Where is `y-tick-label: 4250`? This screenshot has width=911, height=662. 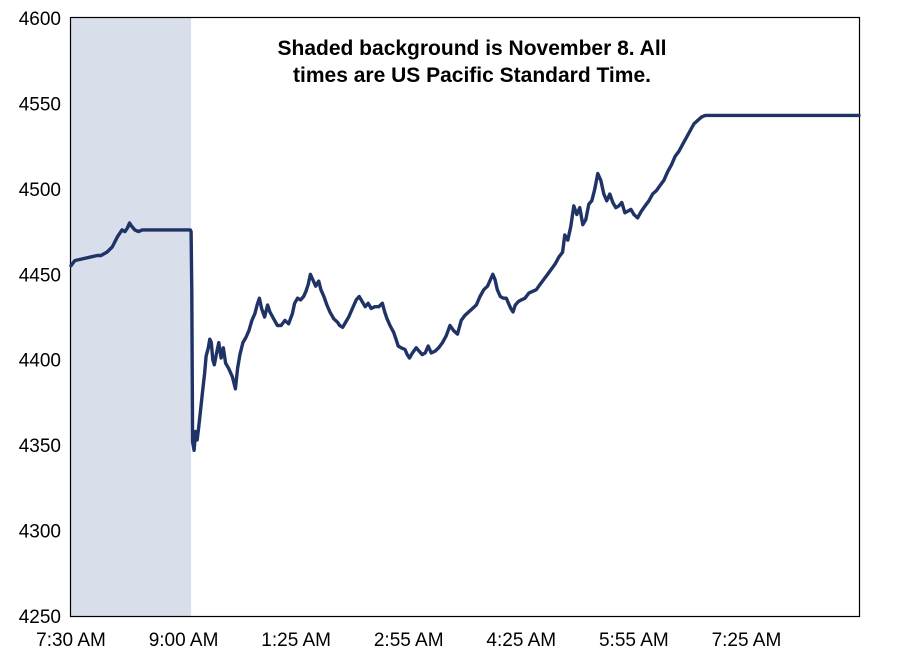 y-tick-label: 4250 is located at coordinates (40, 617).